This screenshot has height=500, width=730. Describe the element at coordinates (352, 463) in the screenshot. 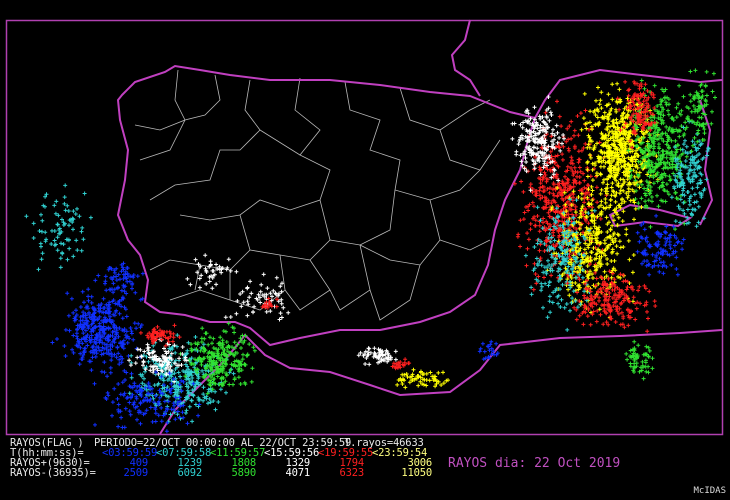

I see `positive-value-5: 1794` at that location.